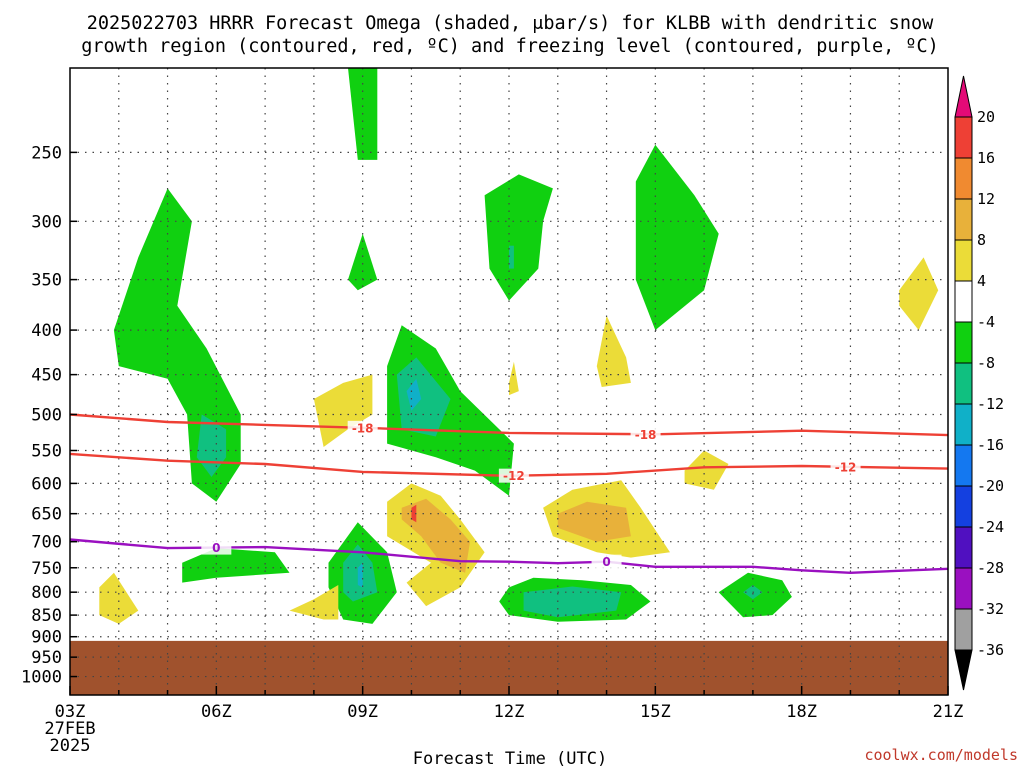 The width and height of the screenshot is (1024, 768). What do you see at coordinates (70, 712) in the screenshot?
I see `x-tick-label-03Z: 03Z` at bounding box center [70, 712].